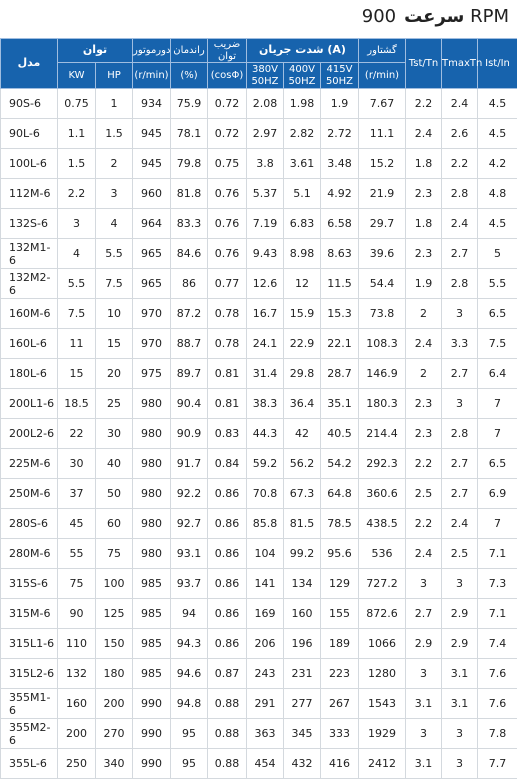  I want to click on value-cell: 146.9, so click(382, 373).